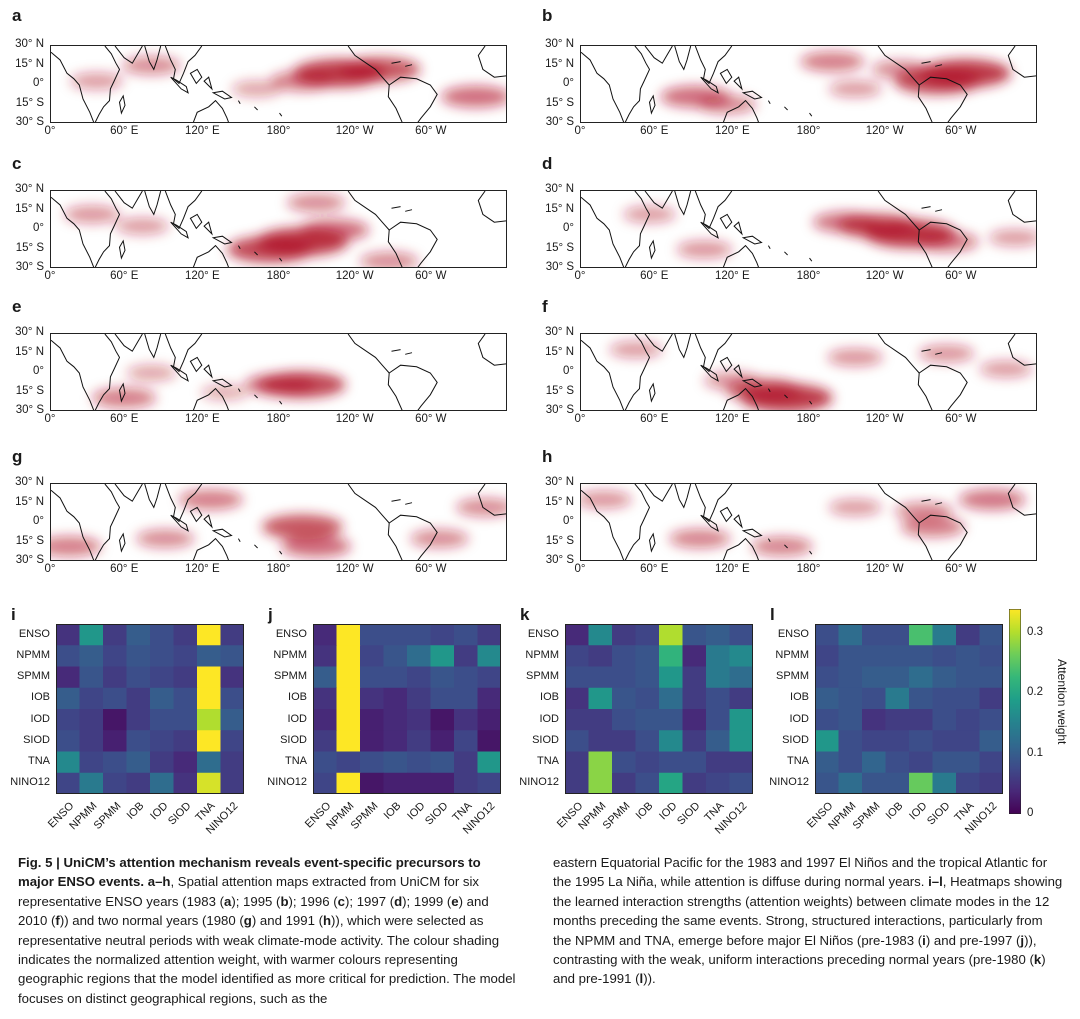  What do you see at coordinates (57, 921) in the screenshot?
I see `caption-panel-ref: f` at bounding box center [57, 921].